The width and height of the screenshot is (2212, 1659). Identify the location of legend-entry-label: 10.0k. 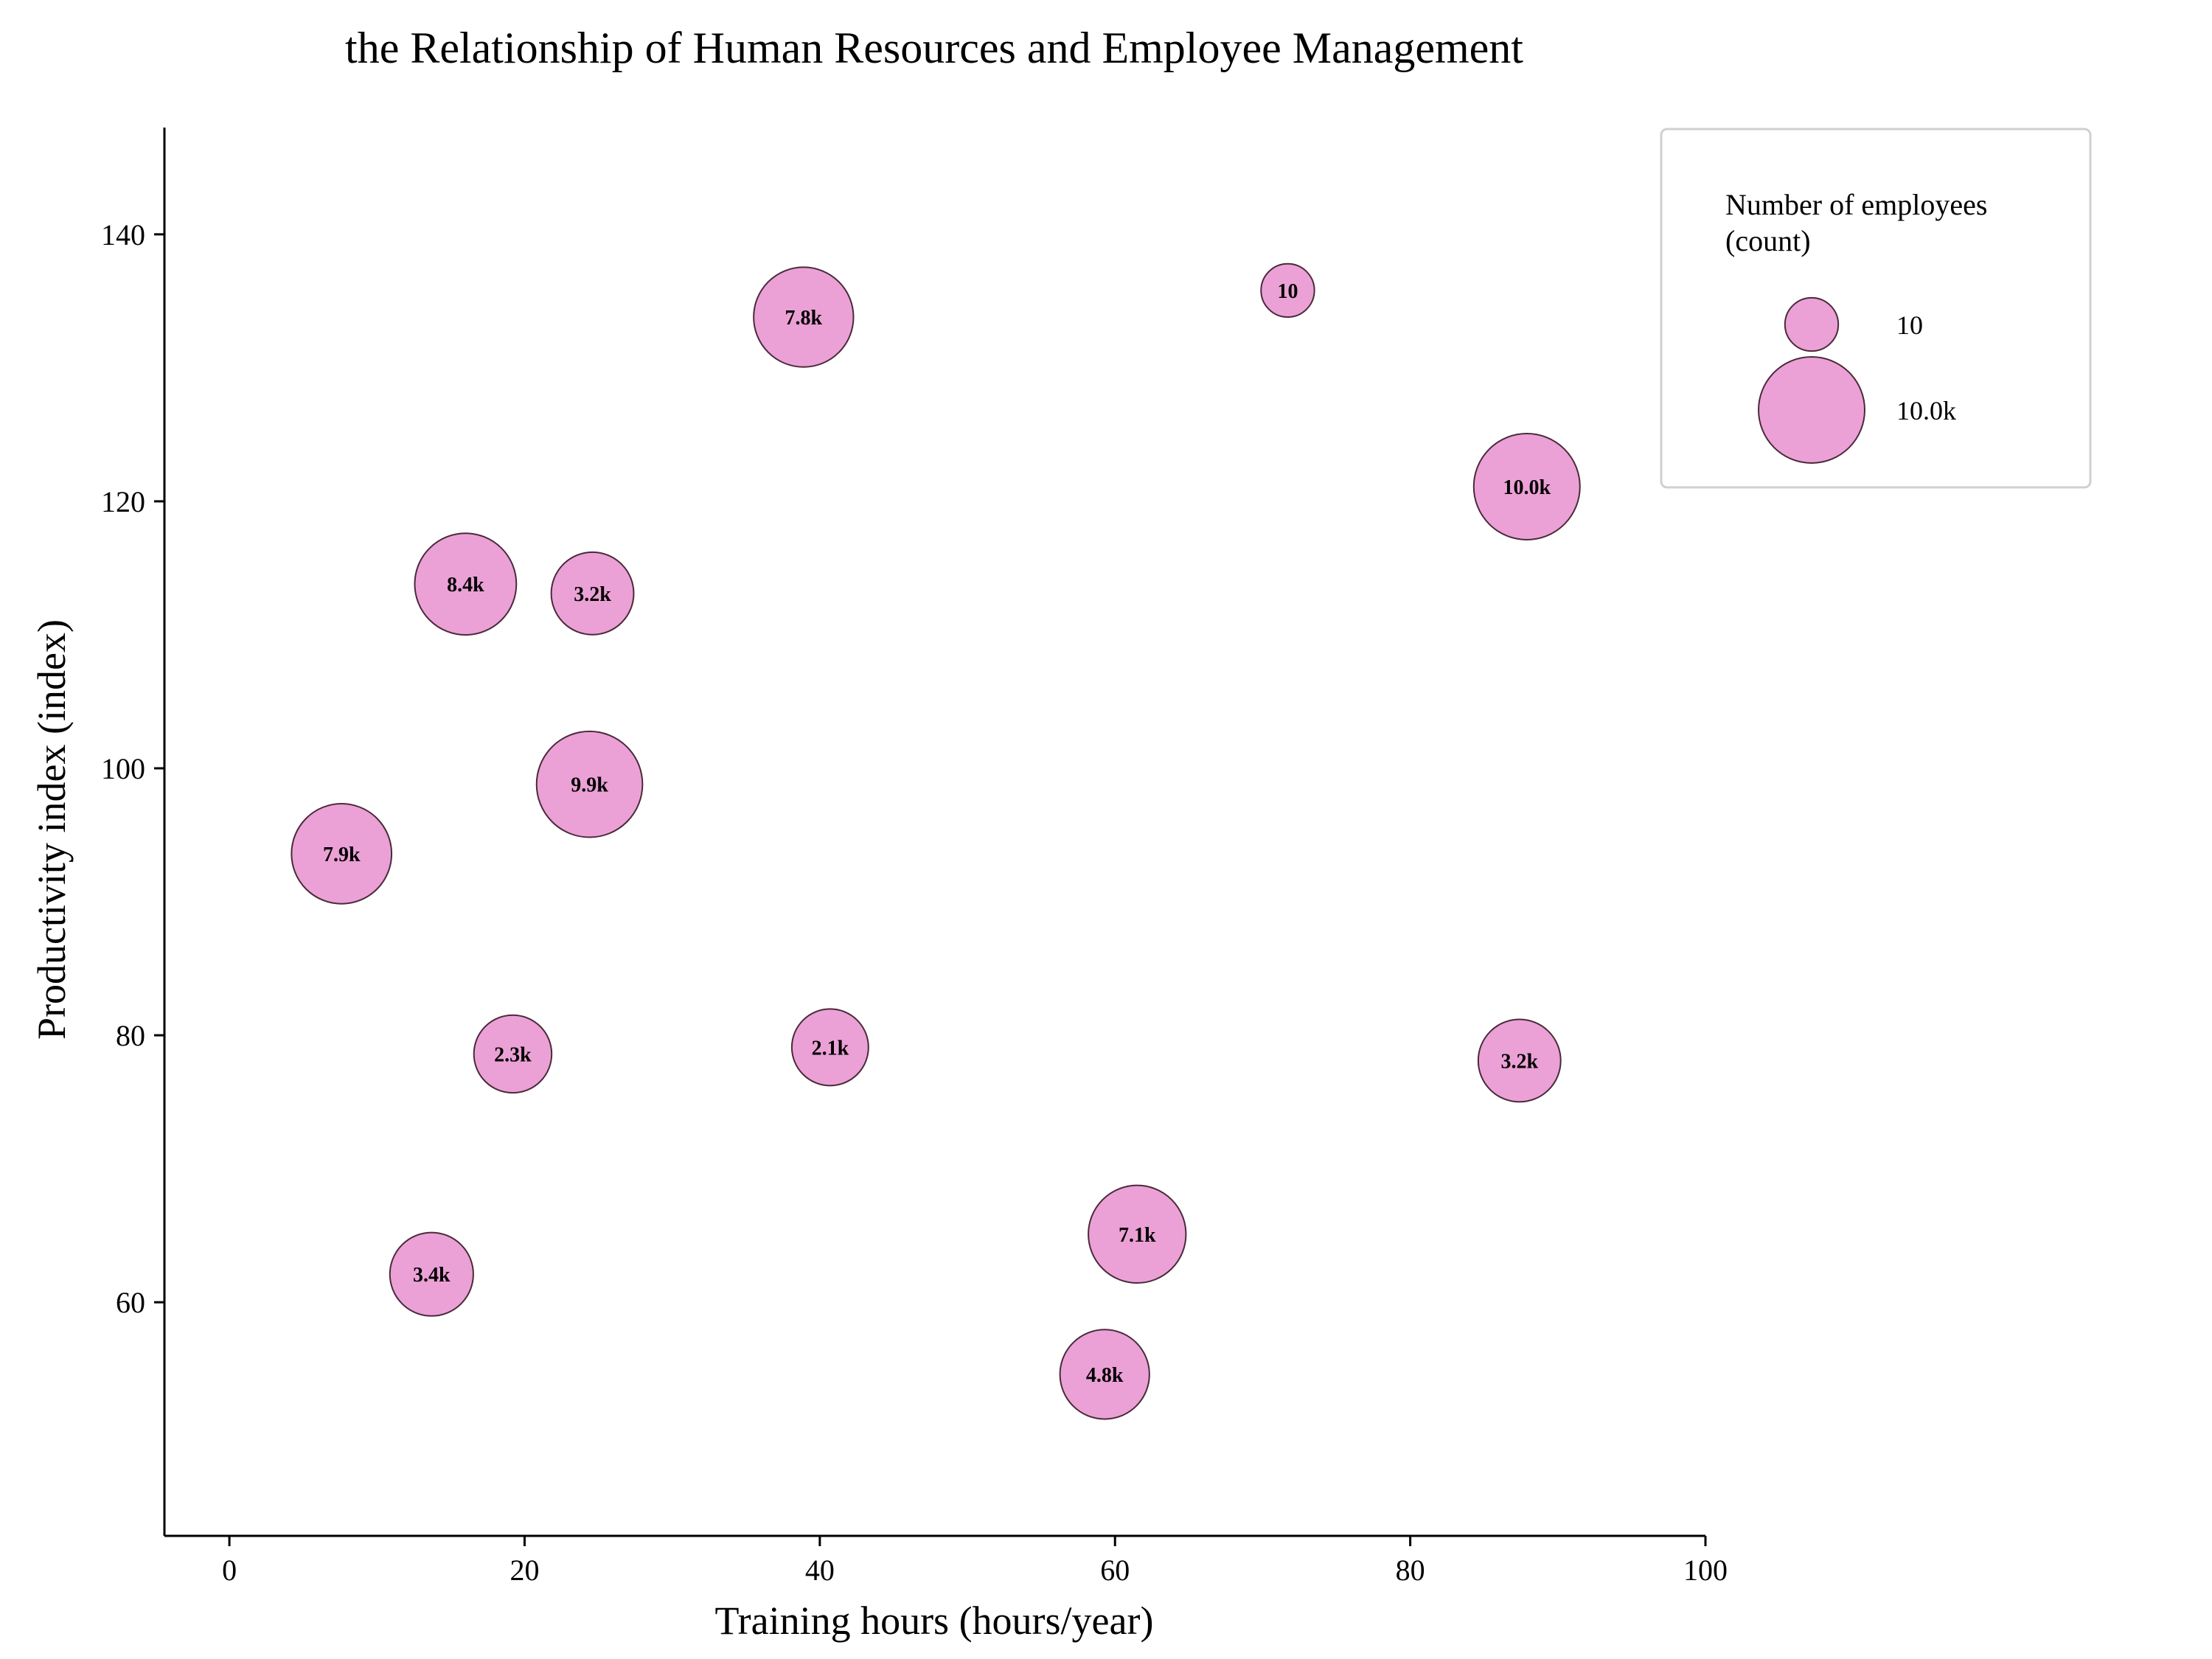
(1926, 410).